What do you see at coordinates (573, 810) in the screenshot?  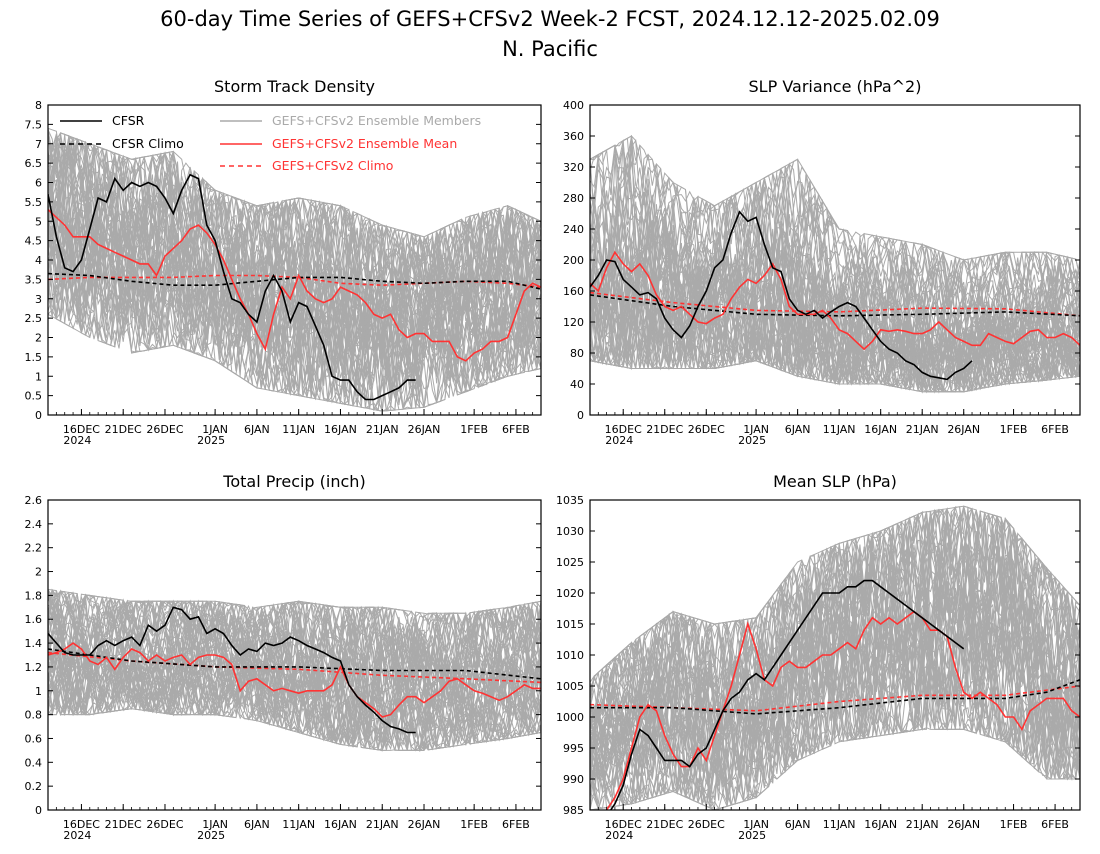 I see `y-tick-label: 985` at bounding box center [573, 810].